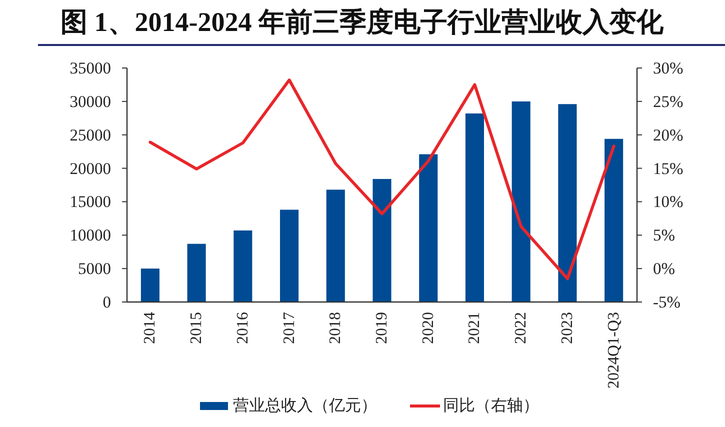 This screenshot has width=725, height=427. Describe the element at coordinates (90, 101) in the screenshot. I see `y-tick-label: 30000` at that location.